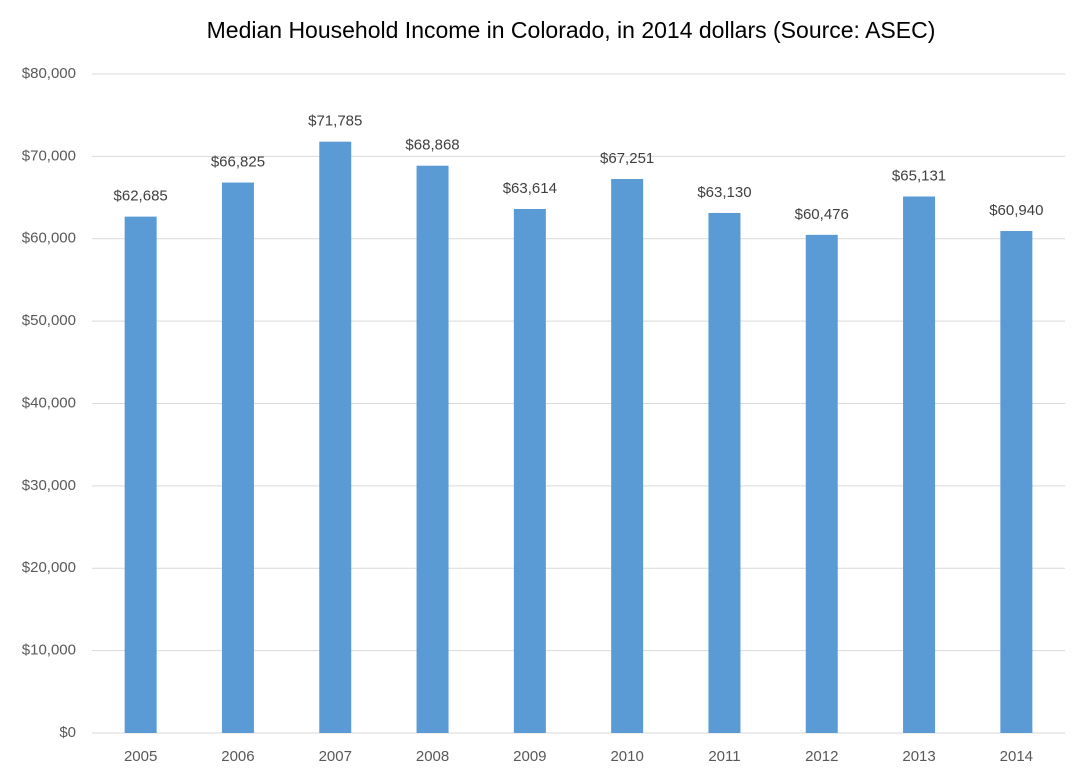 The image size is (1088, 782). What do you see at coordinates (724, 756) in the screenshot?
I see `x-tick-label: 2011` at bounding box center [724, 756].